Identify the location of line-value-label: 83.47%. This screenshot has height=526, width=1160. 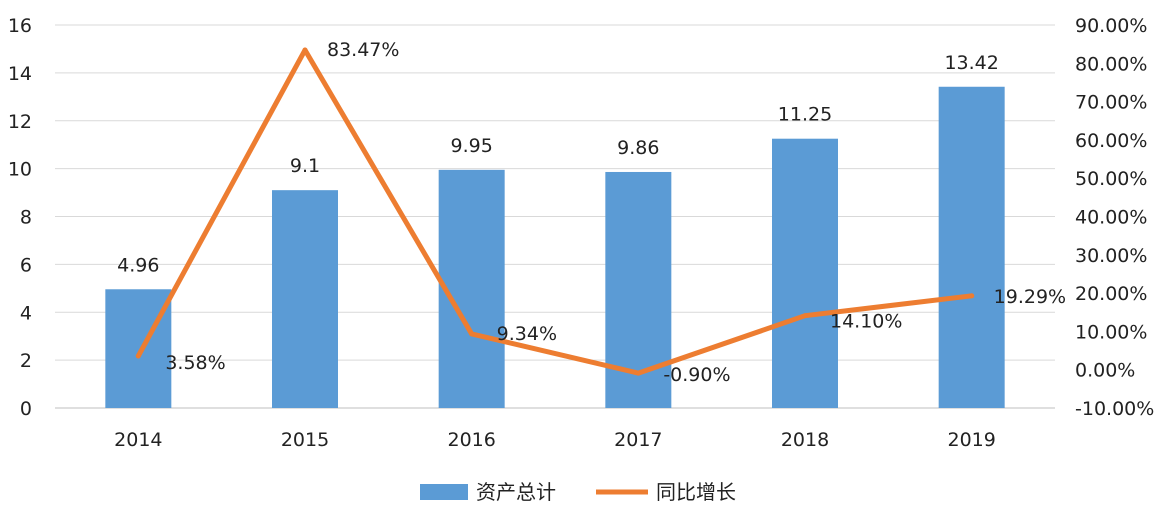
(363, 50).